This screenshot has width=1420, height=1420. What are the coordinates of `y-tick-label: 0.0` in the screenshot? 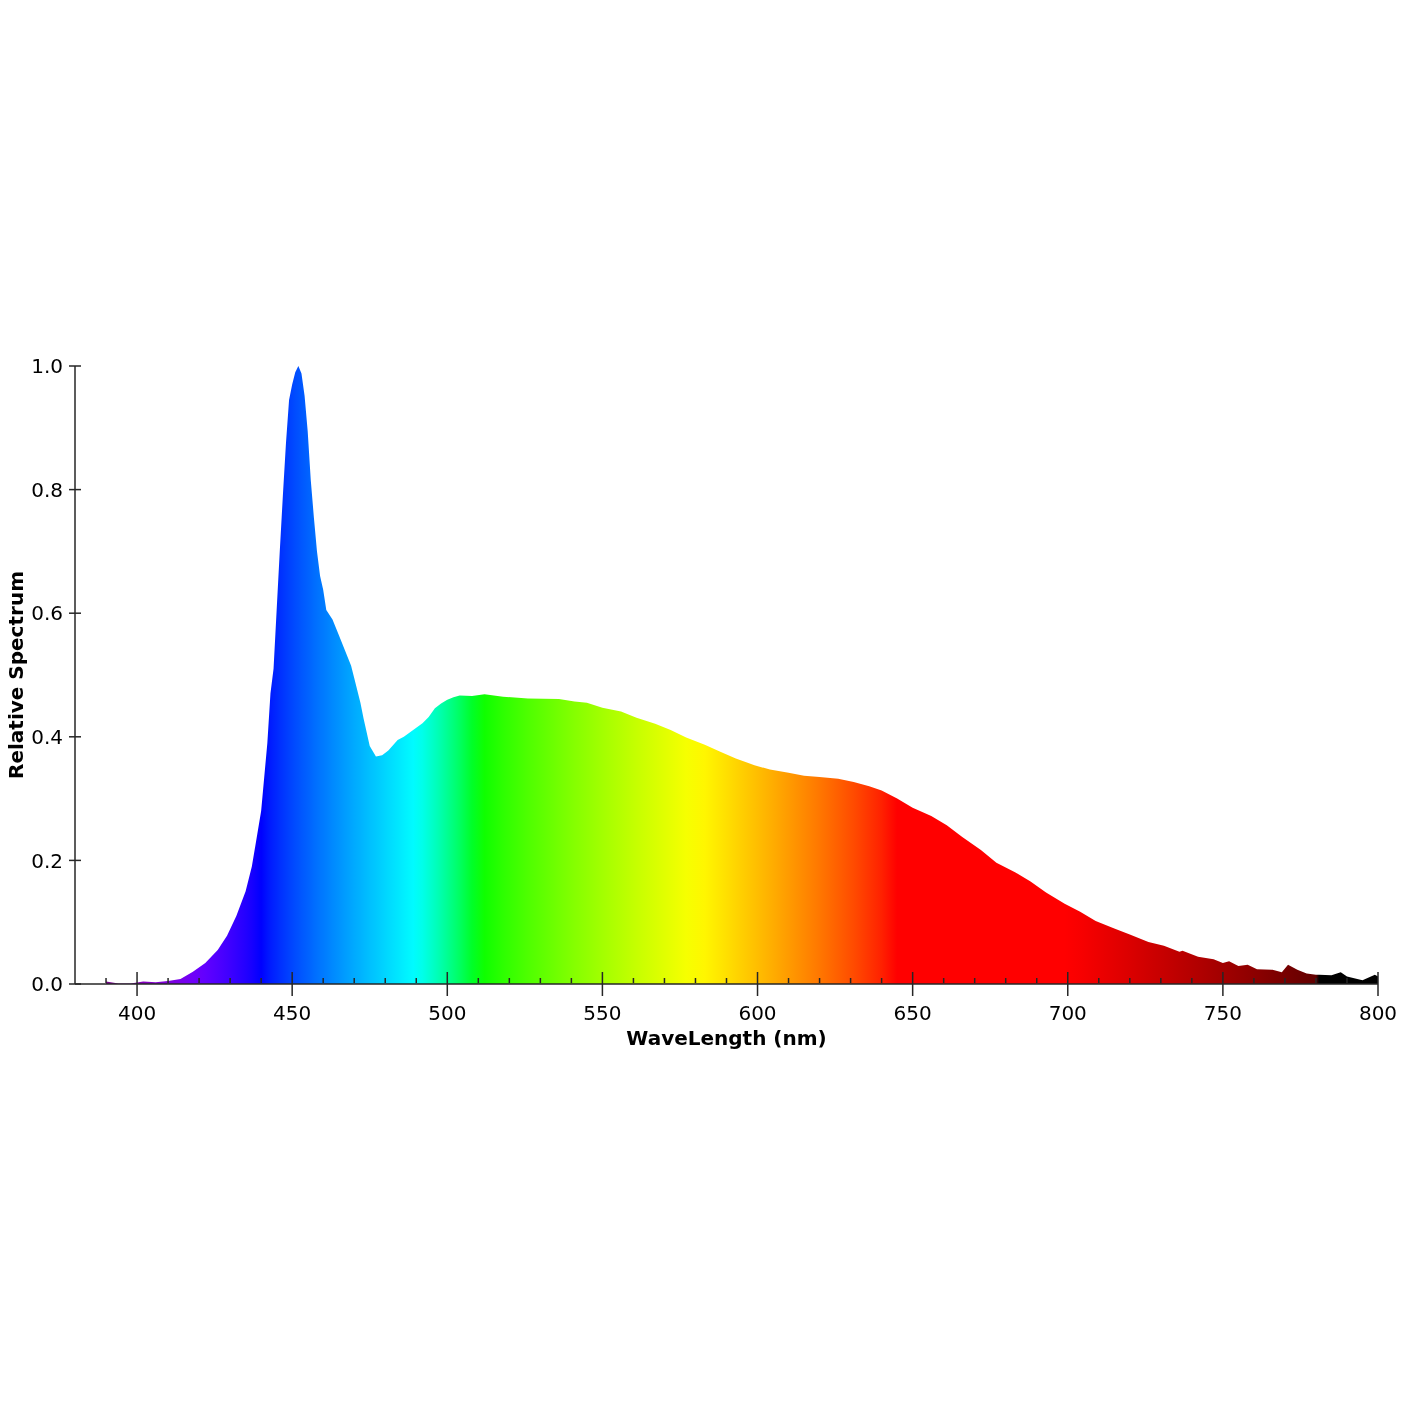 It's located at (47, 984).